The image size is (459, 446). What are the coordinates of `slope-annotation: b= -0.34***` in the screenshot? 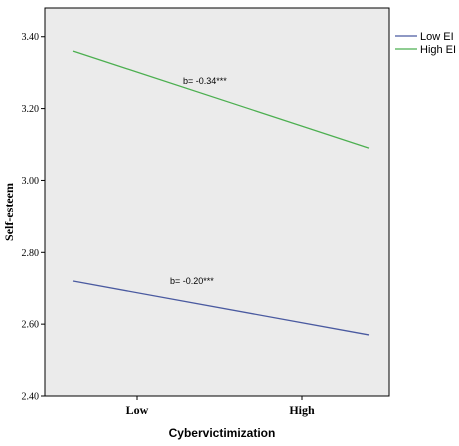 It's located at (205, 81).